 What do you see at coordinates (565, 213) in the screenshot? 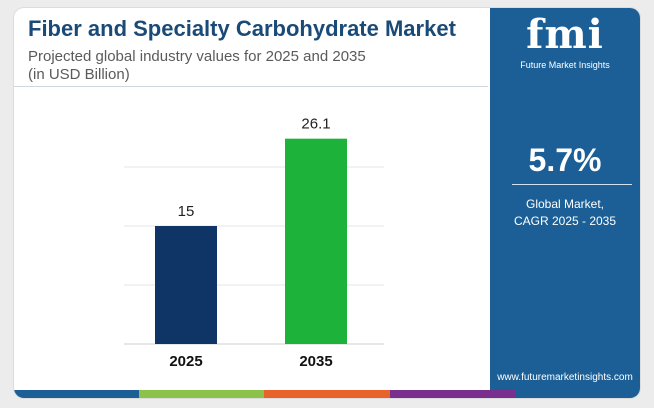
I see `cagr-label: Global Market, CAGR 2025 - 2035` at bounding box center [565, 213].